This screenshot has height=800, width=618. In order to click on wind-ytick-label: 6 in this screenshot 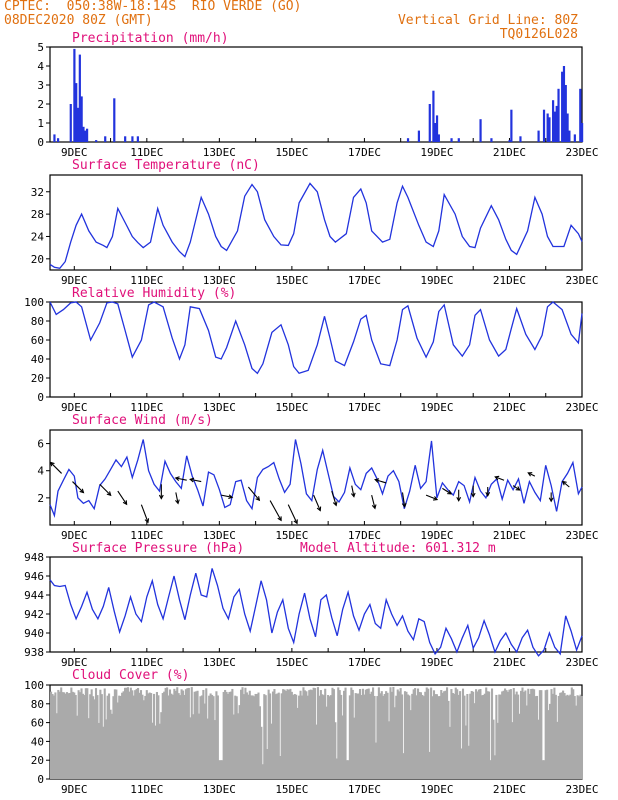, I will do `click(40, 444)`.